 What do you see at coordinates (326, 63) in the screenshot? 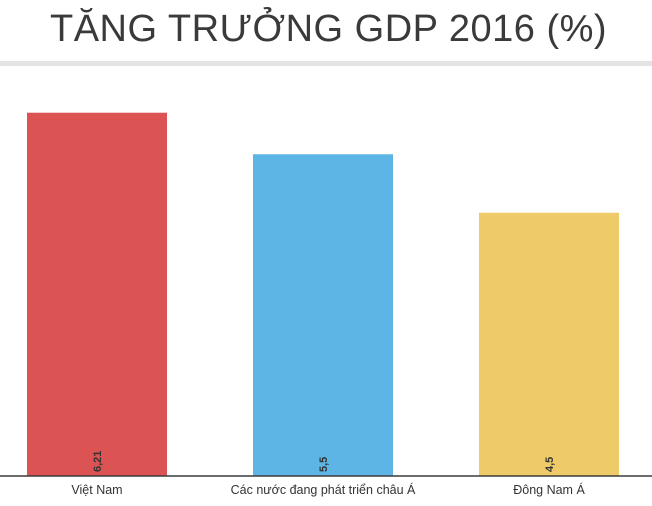
I see `title-divider` at bounding box center [326, 63].